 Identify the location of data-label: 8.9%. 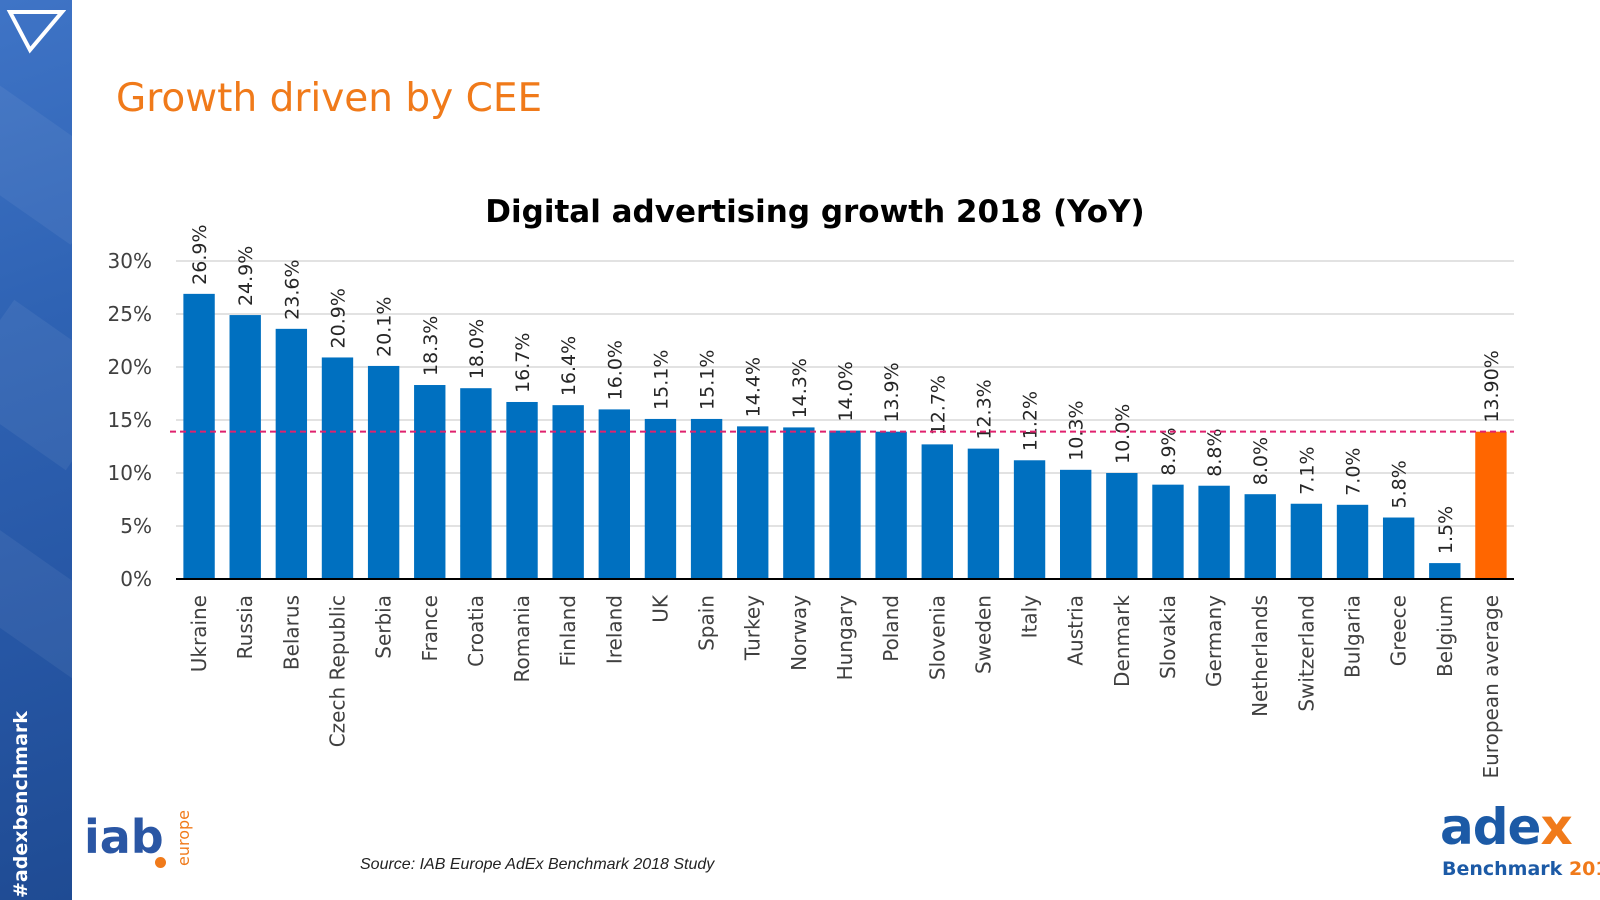
(1169, 451).